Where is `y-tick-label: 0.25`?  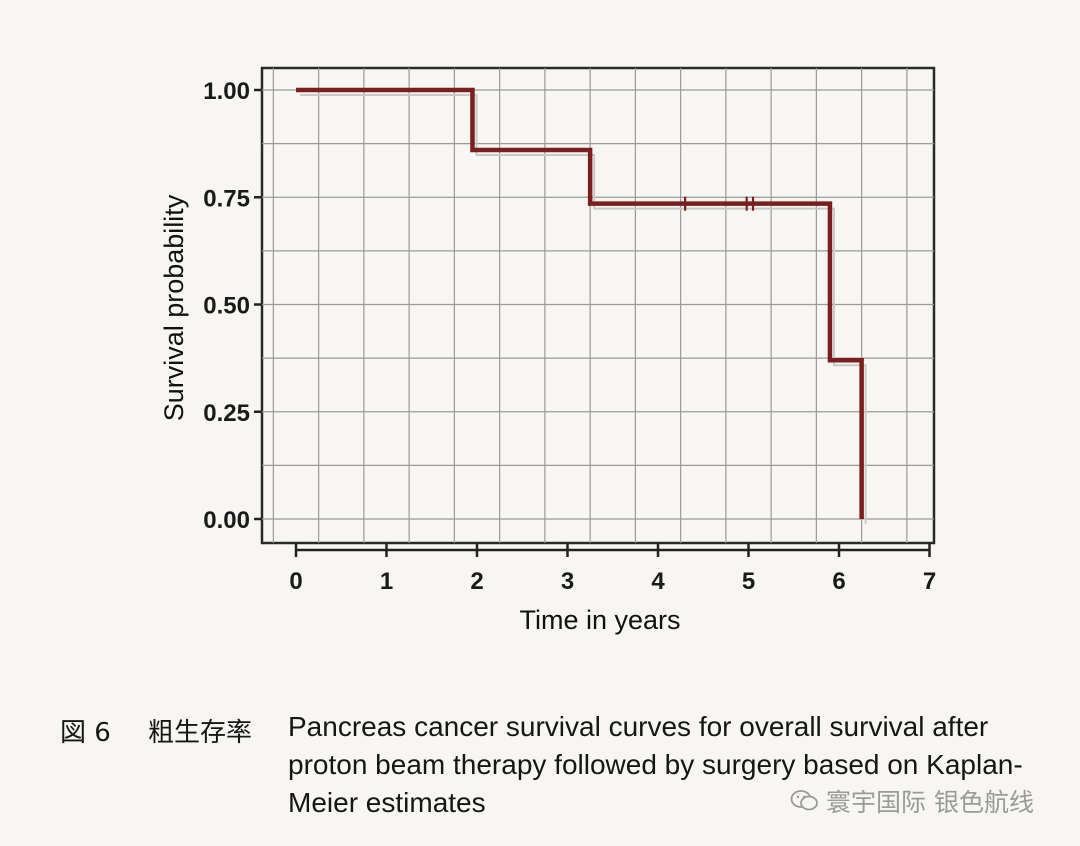
y-tick-label: 0.25 is located at coordinates (226, 413).